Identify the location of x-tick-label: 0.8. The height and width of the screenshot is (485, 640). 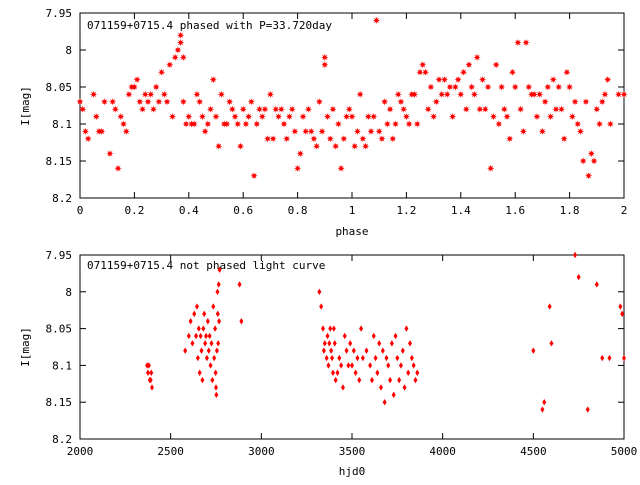
(298, 210).